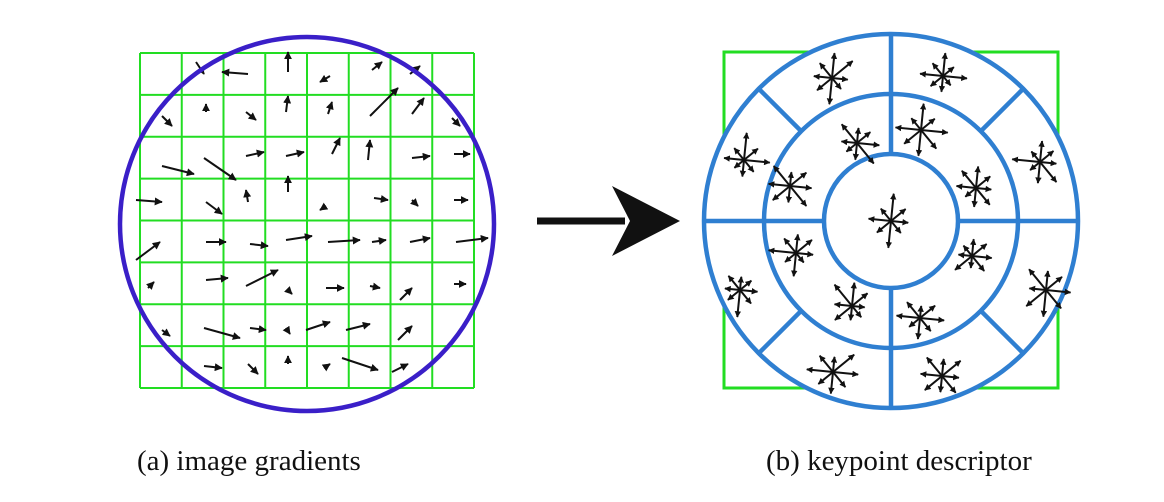 The height and width of the screenshot is (502, 1164). Describe the element at coordinates (249, 461) in the screenshot. I see `caption-image-gradients: (a) image gradients` at that location.